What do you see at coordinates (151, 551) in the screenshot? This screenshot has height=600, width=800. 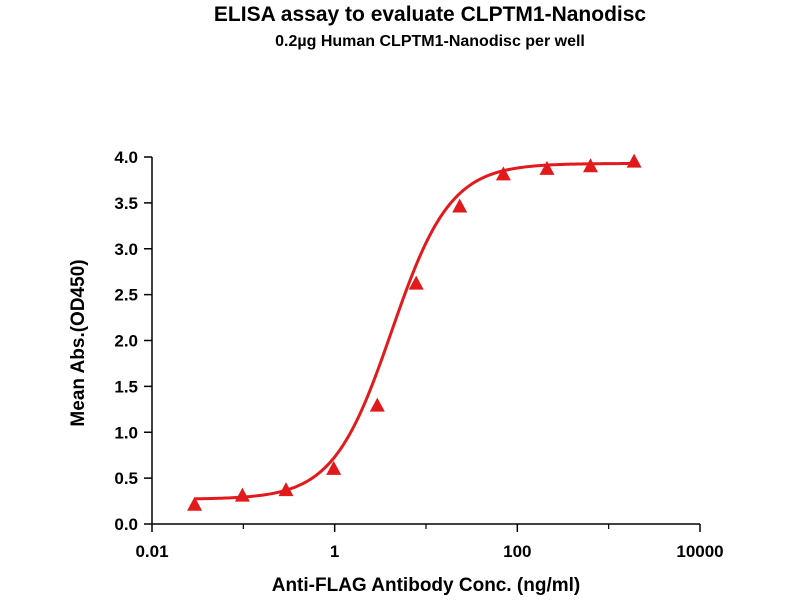 I see `x-tick-label: 0.01` at bounding box center [151, 551].